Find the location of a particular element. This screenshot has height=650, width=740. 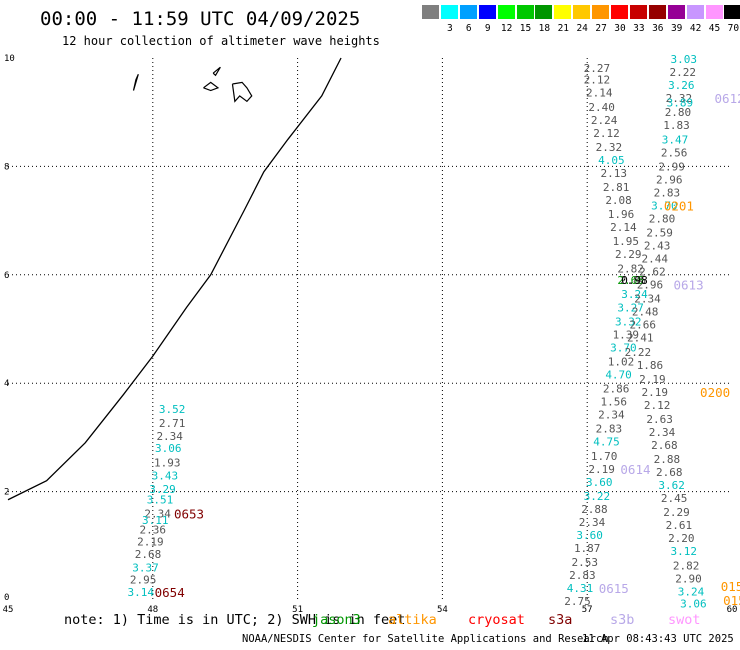

pass-time-marker: 0653 is located at coordinates (189, 513).